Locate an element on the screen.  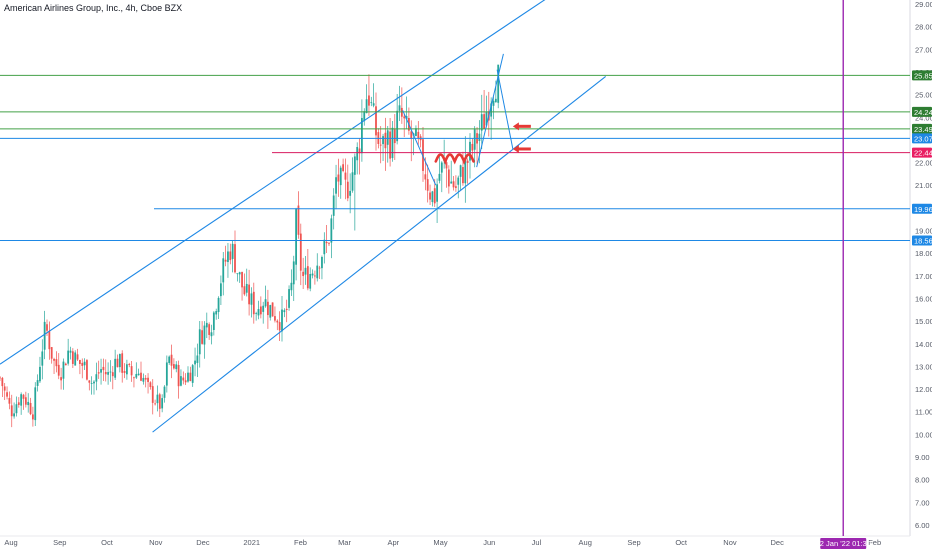
x-tick-label: Mar is located at coordinates (344, 542).